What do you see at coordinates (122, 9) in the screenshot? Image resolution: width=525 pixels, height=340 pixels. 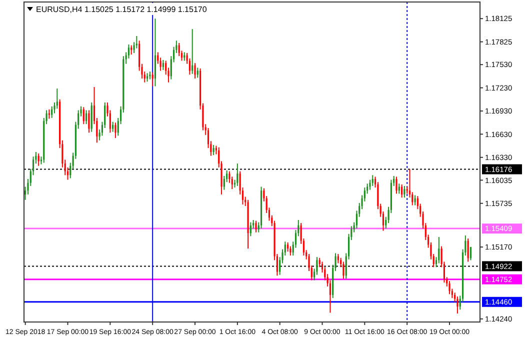 I see `chart-title: EURUSD,H4 1.15025 1.15172 1.14999 1.15170` at bounding box center [122, 9].